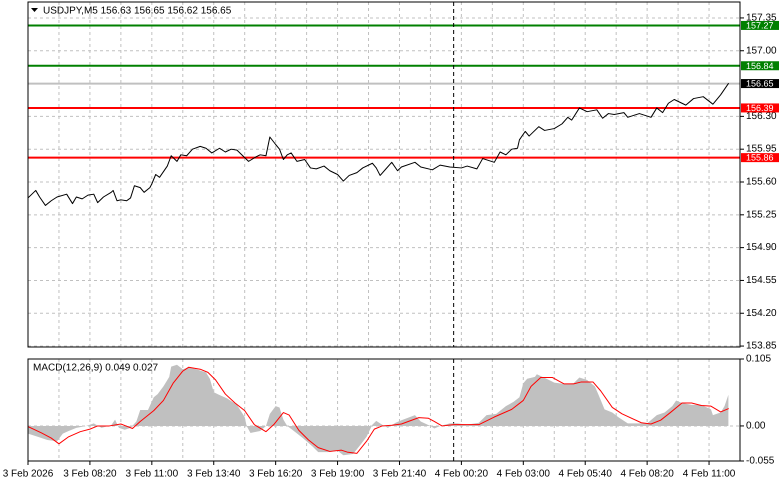 The height and width of the screenshot is (489, 781). What do you see at coordinates (762, 214) in the screenshot?
I see `y-tick-label: 155.25` at bounding box center [762, 214].